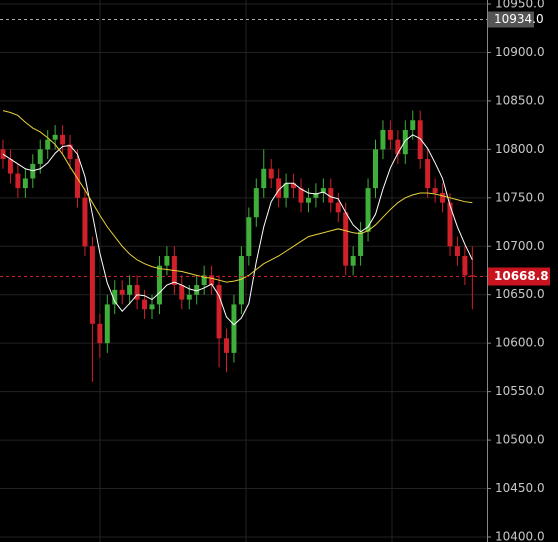 This screenshot has height=542, width=558. Describe the element at coordinates (520, 197) in the screenshot. I see `y-tick-label: 10750.0` at that location.